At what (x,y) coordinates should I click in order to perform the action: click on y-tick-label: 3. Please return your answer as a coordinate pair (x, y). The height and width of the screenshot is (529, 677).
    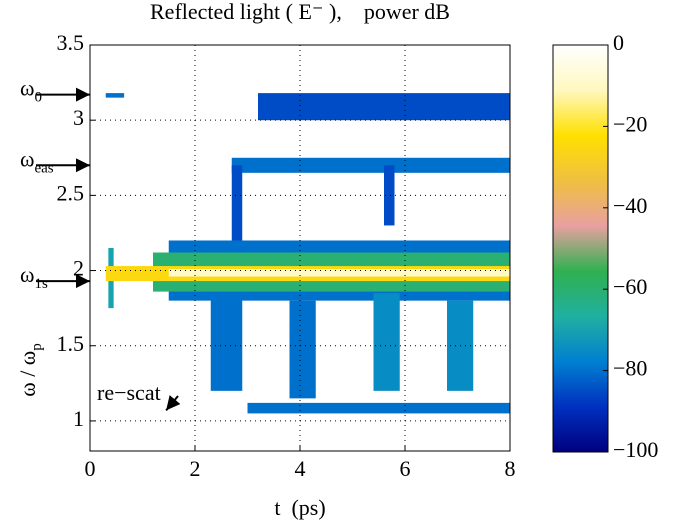
    Looking at the image, I should click on (78, 117).